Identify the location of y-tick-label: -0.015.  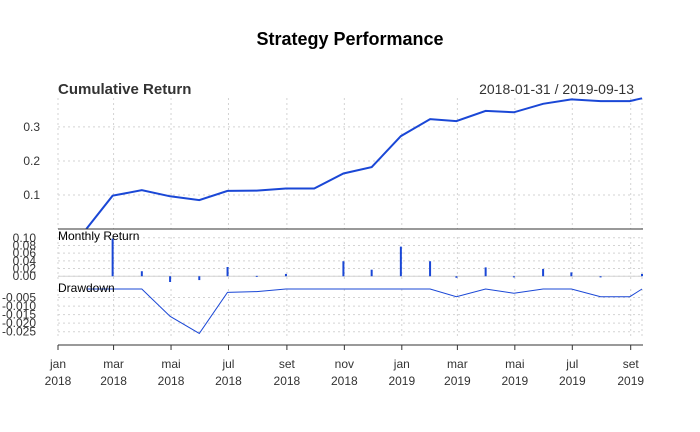
(19, 315).